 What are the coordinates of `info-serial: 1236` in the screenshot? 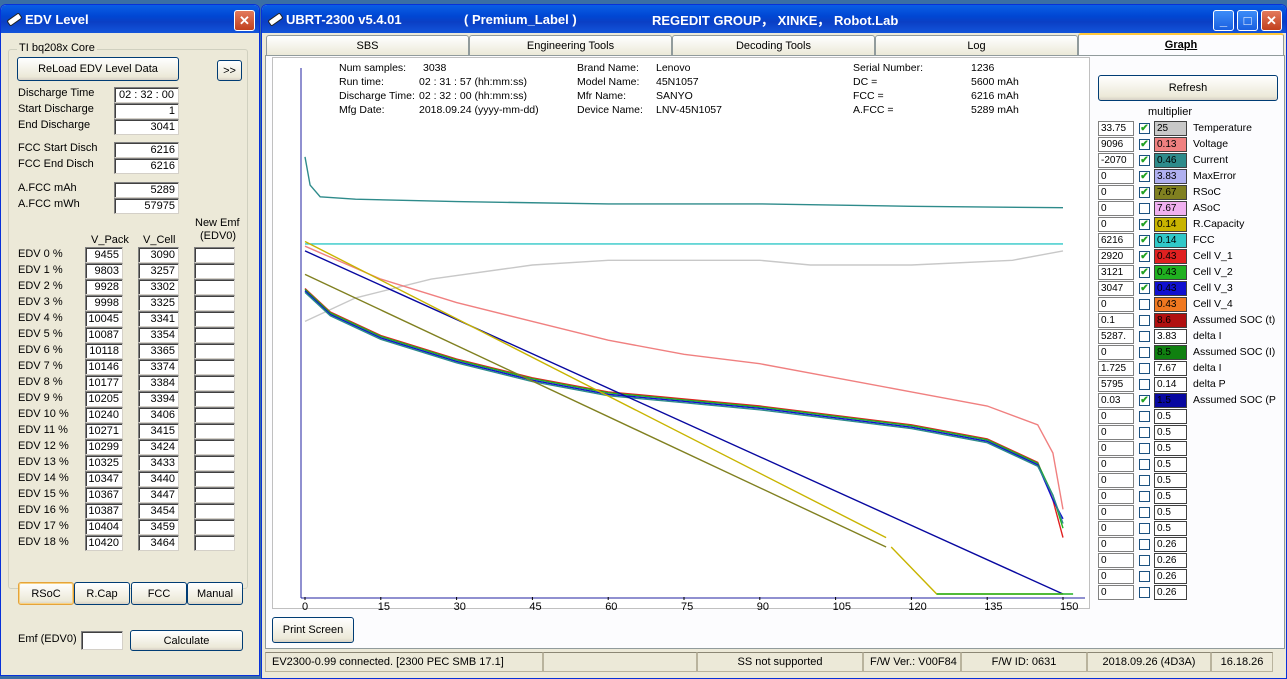 It's located at (983, 68).